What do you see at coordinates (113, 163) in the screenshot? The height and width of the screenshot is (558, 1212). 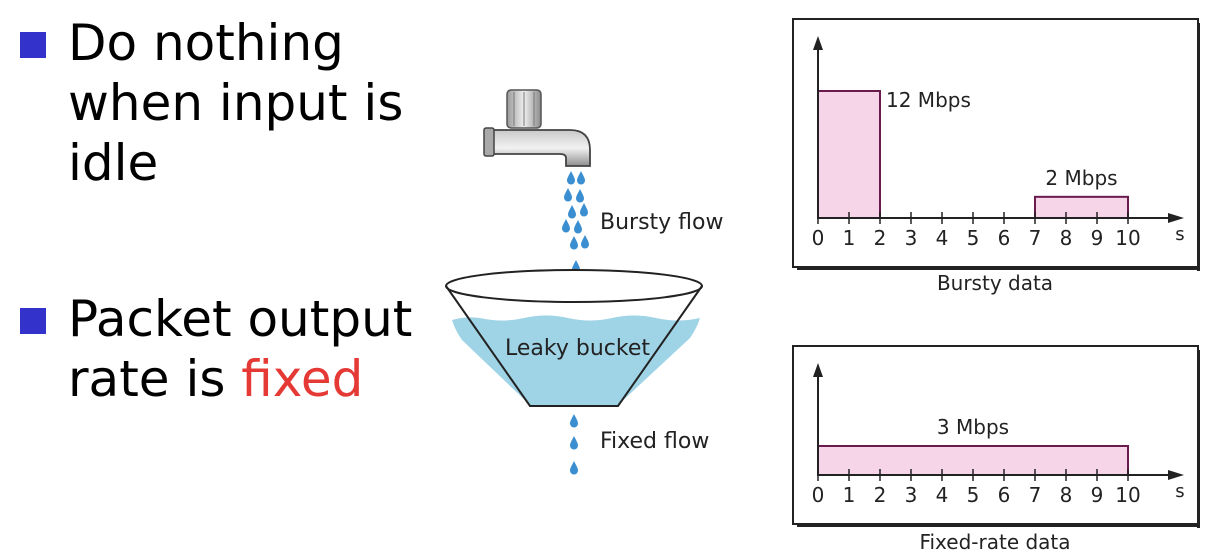 I see `bullet-line: idle` at bounding box center [113, 163].